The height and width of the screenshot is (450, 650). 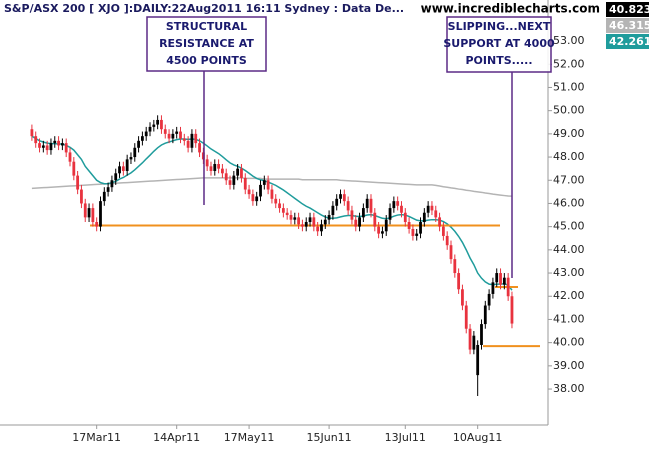 I want to click on y-tick-label: 46.00, so click(x=569, y=202).